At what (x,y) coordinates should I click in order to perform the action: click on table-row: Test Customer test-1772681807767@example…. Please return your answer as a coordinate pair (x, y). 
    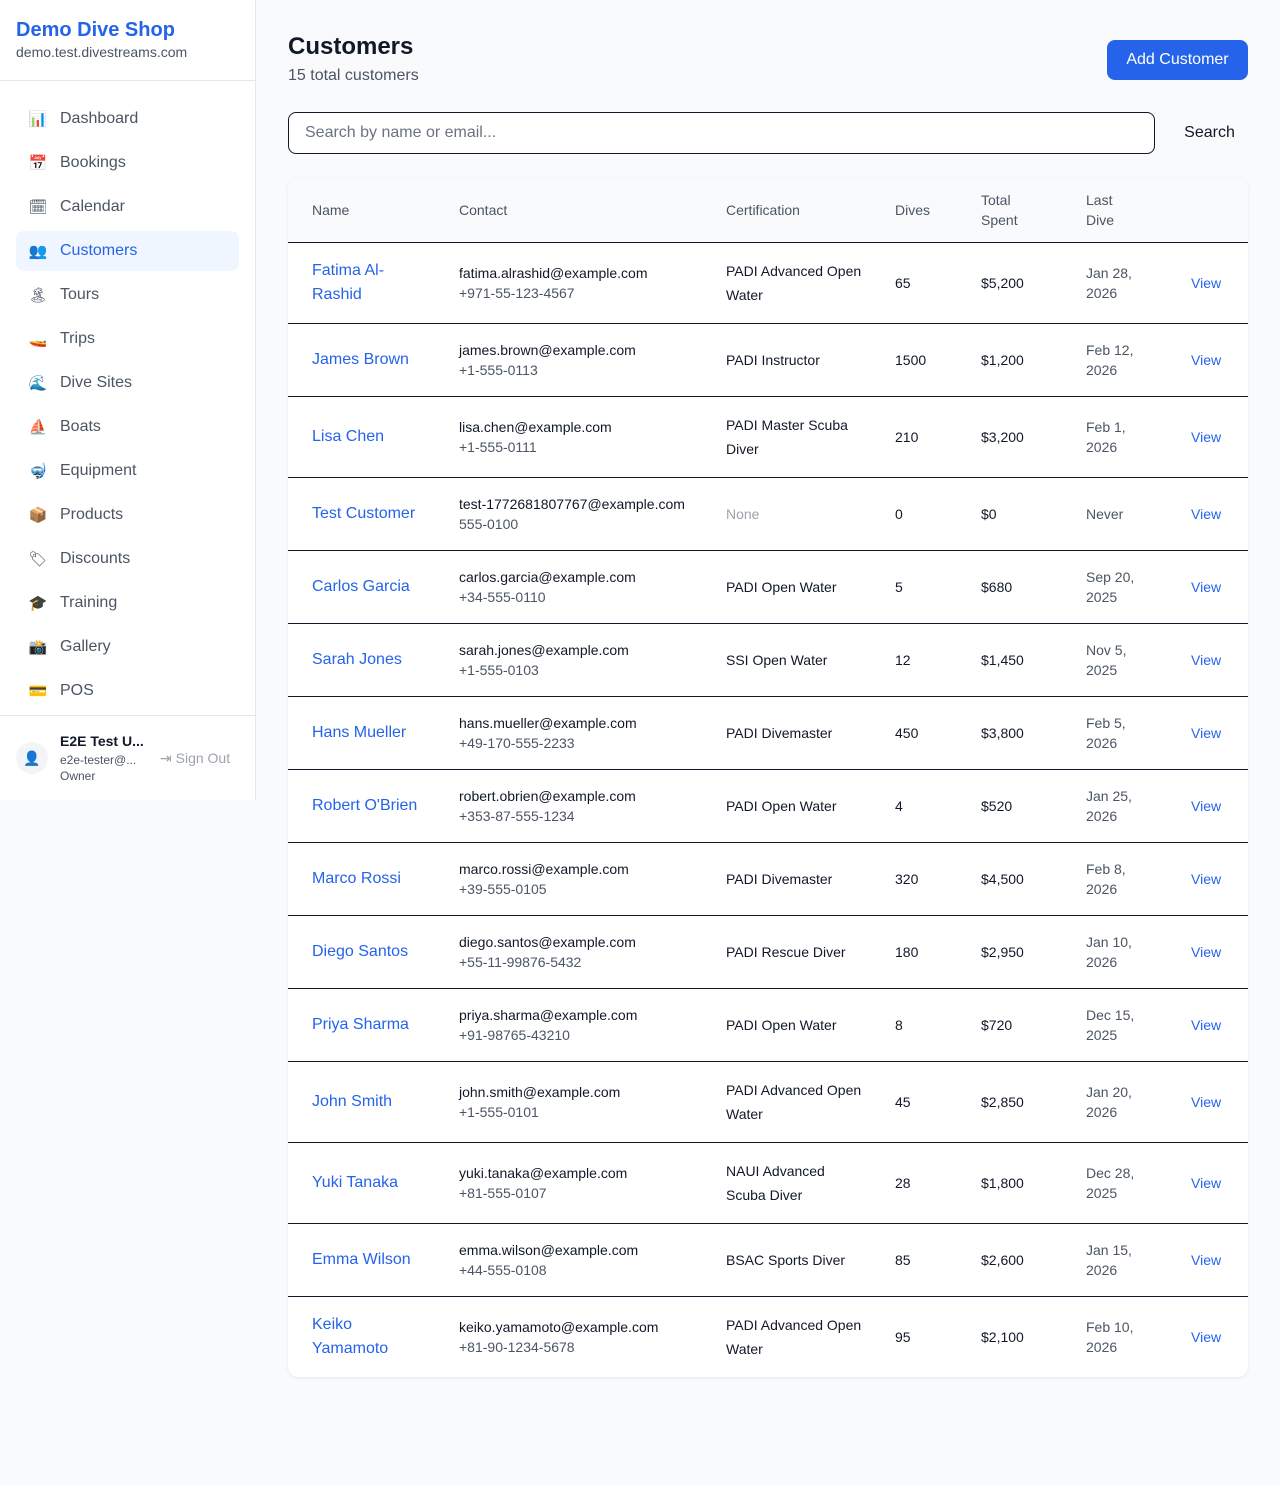
    Looking at the image, I should click on (768, 514).